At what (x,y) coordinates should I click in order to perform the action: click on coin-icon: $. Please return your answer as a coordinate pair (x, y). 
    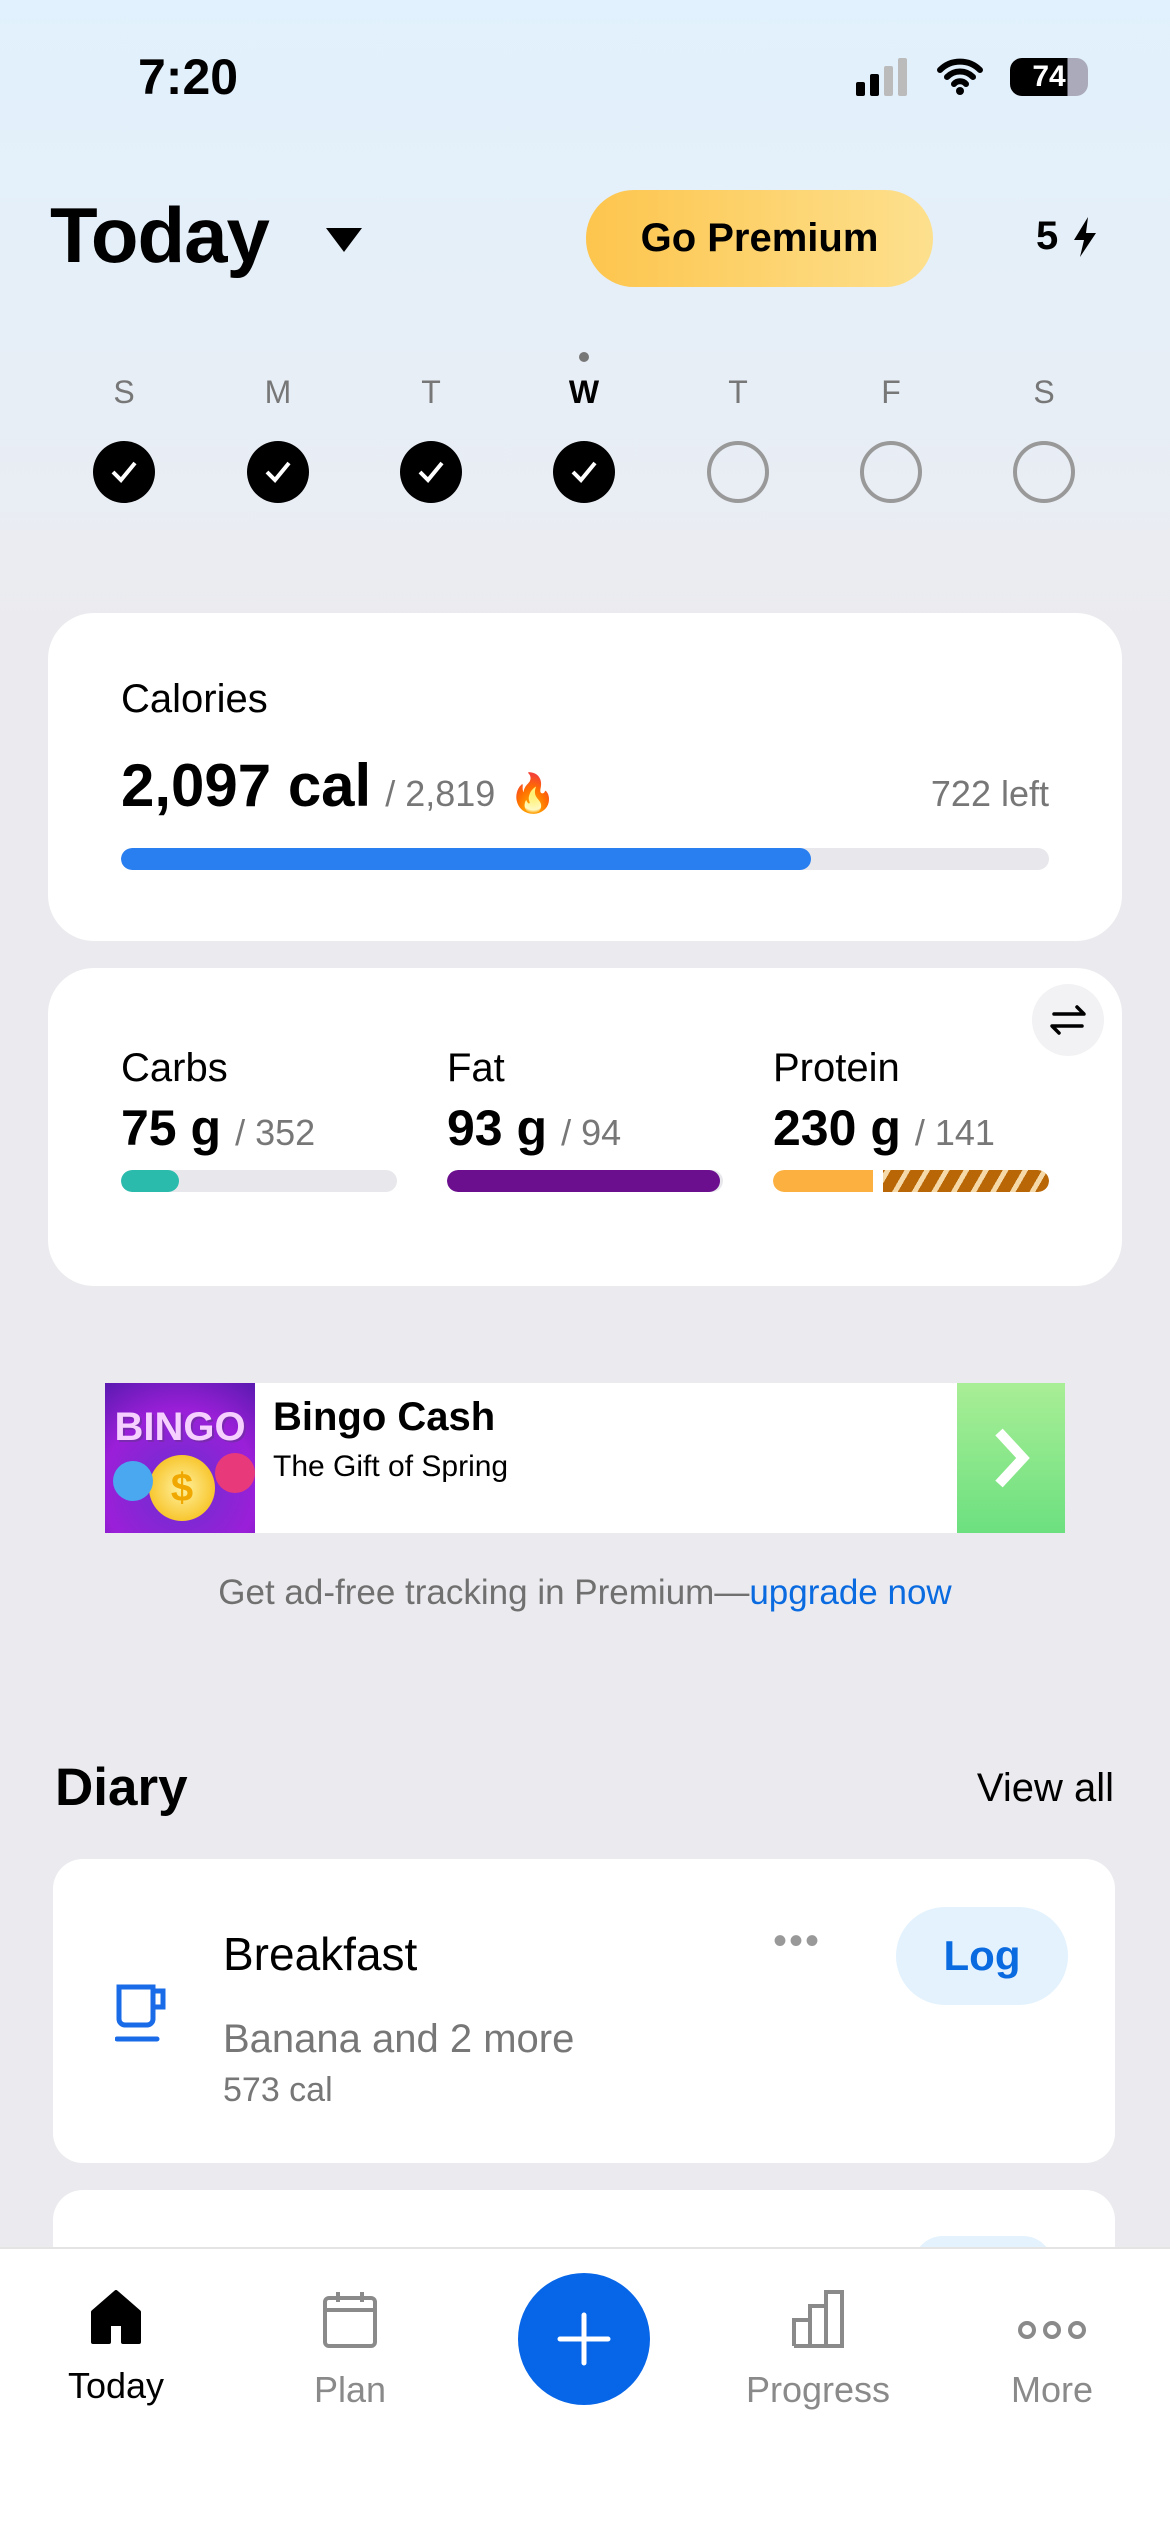
    Looking at the image, I should click on (182, 1488).